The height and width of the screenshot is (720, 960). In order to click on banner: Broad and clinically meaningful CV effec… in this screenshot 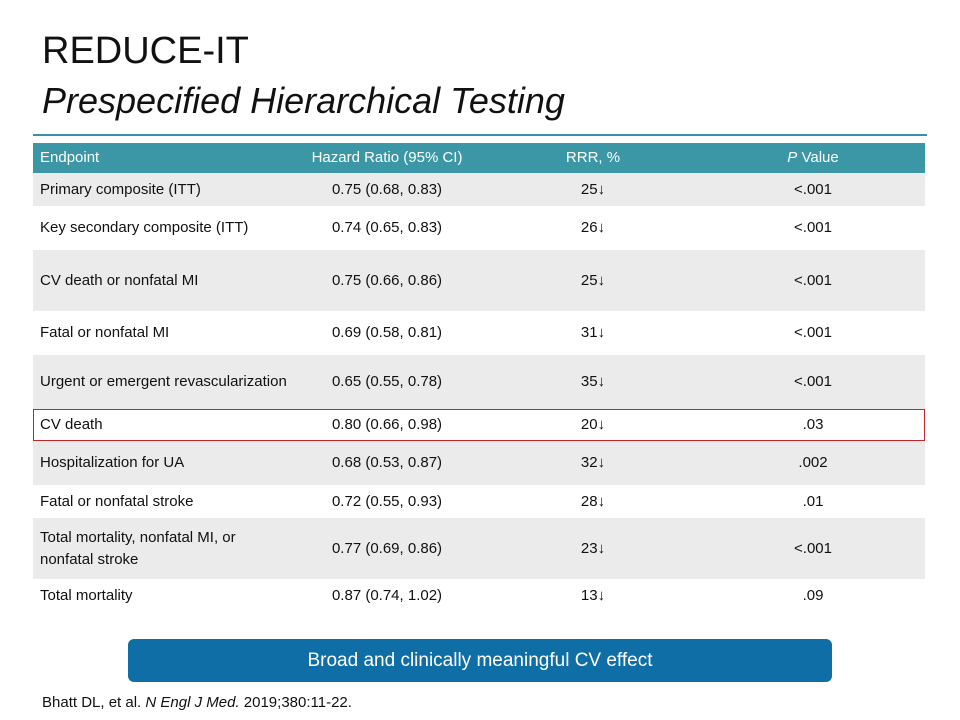, I will do `click(480, 660)`.